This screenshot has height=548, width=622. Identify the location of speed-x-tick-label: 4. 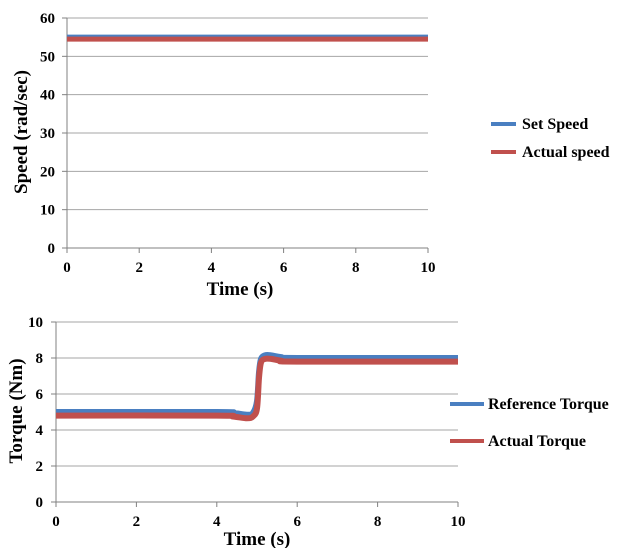
(212, 268).